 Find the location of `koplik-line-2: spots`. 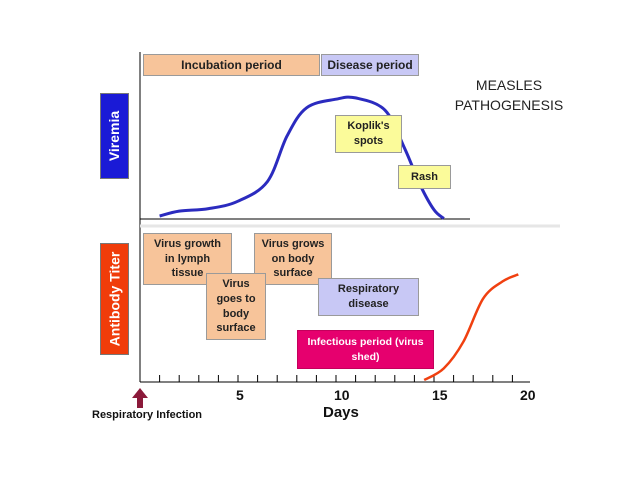

koplik-line-2: spots is located at coordinates (368, 141).